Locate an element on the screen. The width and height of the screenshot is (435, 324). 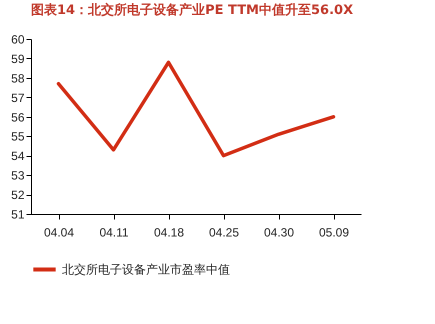
chart-title: 图表14：北交所电子设备产业PE TTM中值升至56.0X is located at coordinates (192, 10).